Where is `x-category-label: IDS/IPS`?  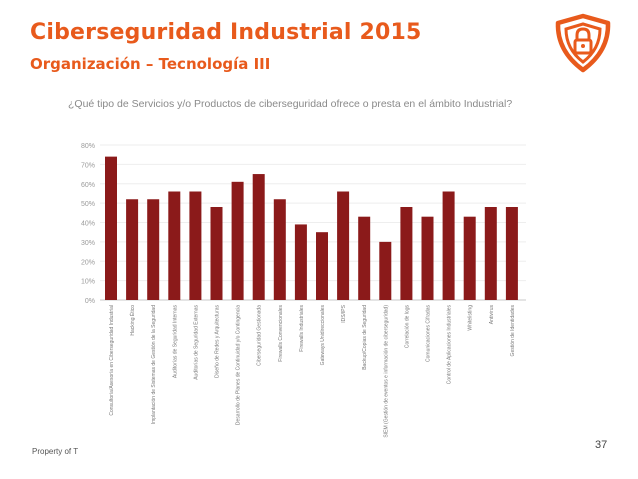 x-category-label: IDS/IPS is located at coordinates (344, 313).